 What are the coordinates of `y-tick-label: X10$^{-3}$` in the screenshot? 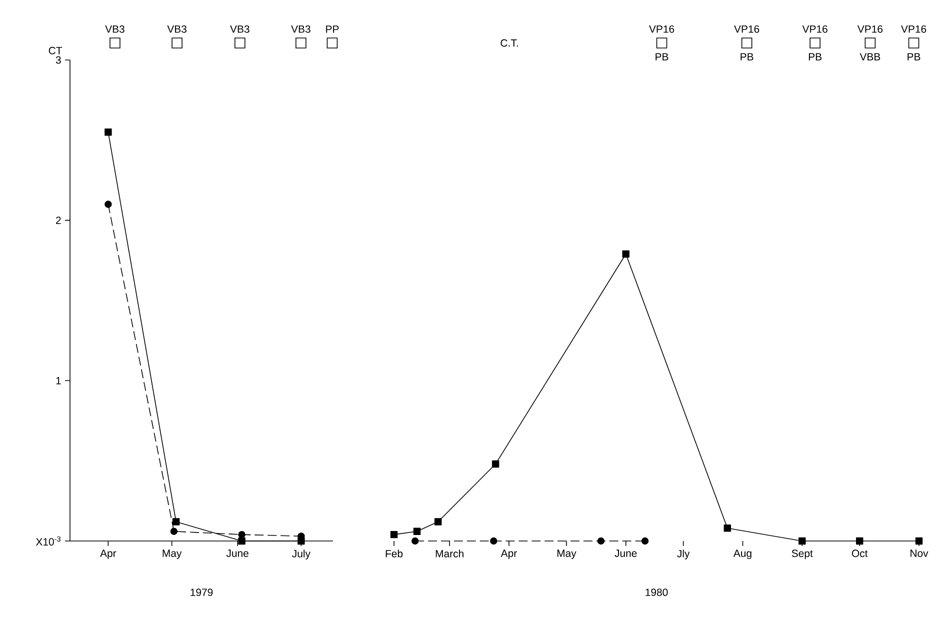 It's located at (48, 541).